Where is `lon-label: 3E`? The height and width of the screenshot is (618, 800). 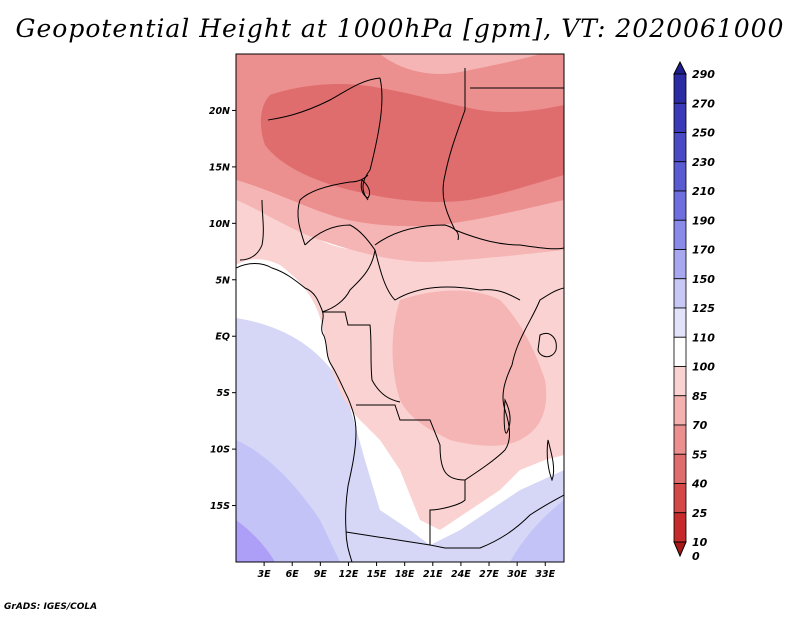
lon-label: 3E is located at coordinates (265, 574).